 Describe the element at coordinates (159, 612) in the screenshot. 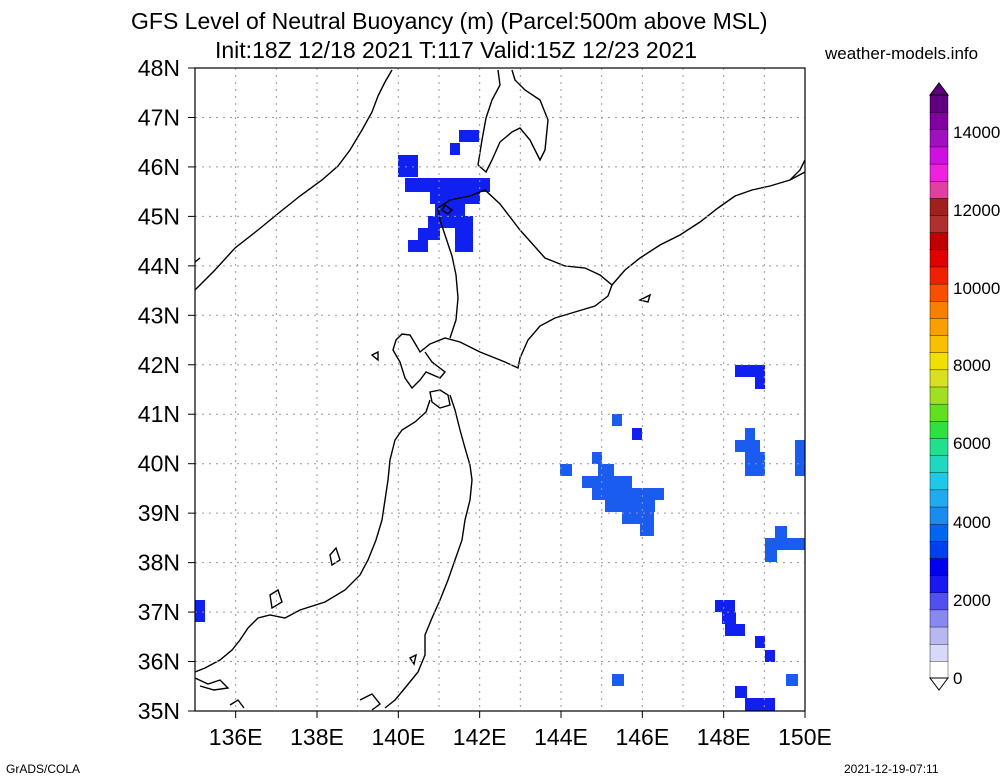

I see `lat-label: 37N` at that location.